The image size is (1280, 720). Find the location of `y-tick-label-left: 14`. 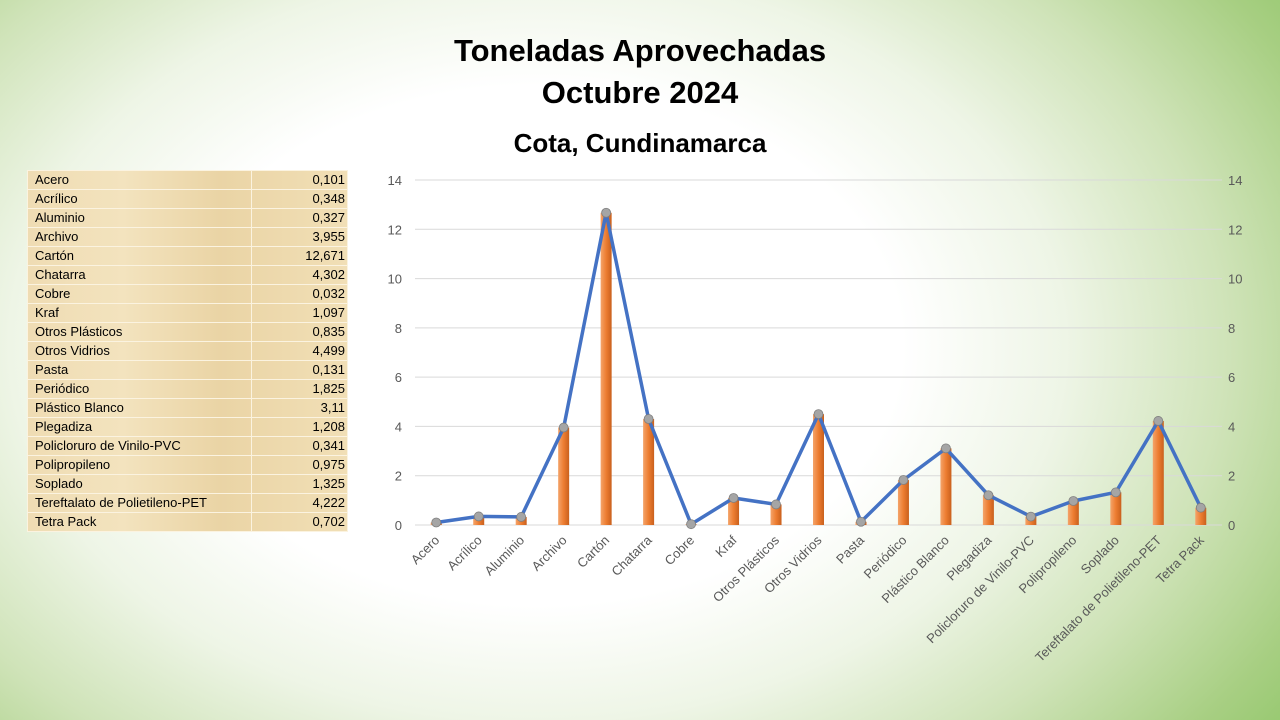

y-tick-label-left: 14 is located at coordinates (395, 180).